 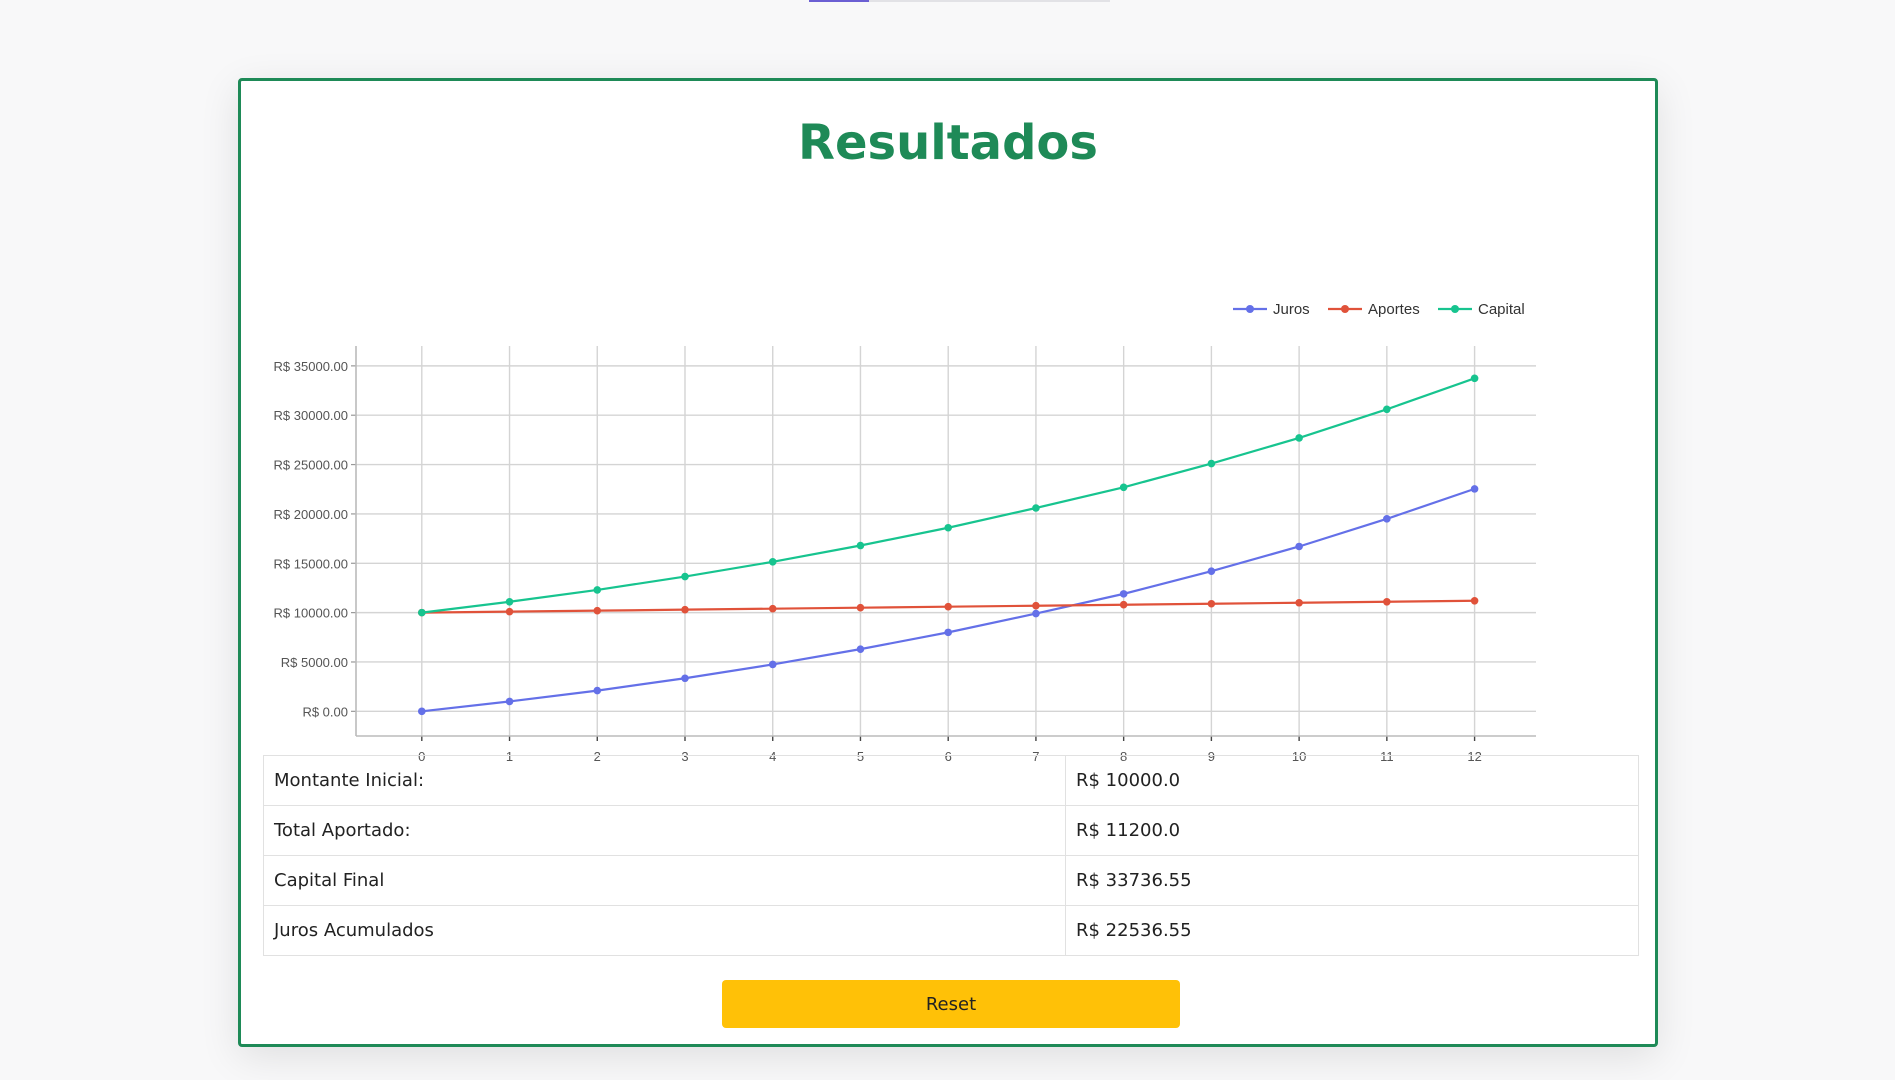 I want to click on y-tick-label: R$ 10000.00, so click(x=311, y=613).